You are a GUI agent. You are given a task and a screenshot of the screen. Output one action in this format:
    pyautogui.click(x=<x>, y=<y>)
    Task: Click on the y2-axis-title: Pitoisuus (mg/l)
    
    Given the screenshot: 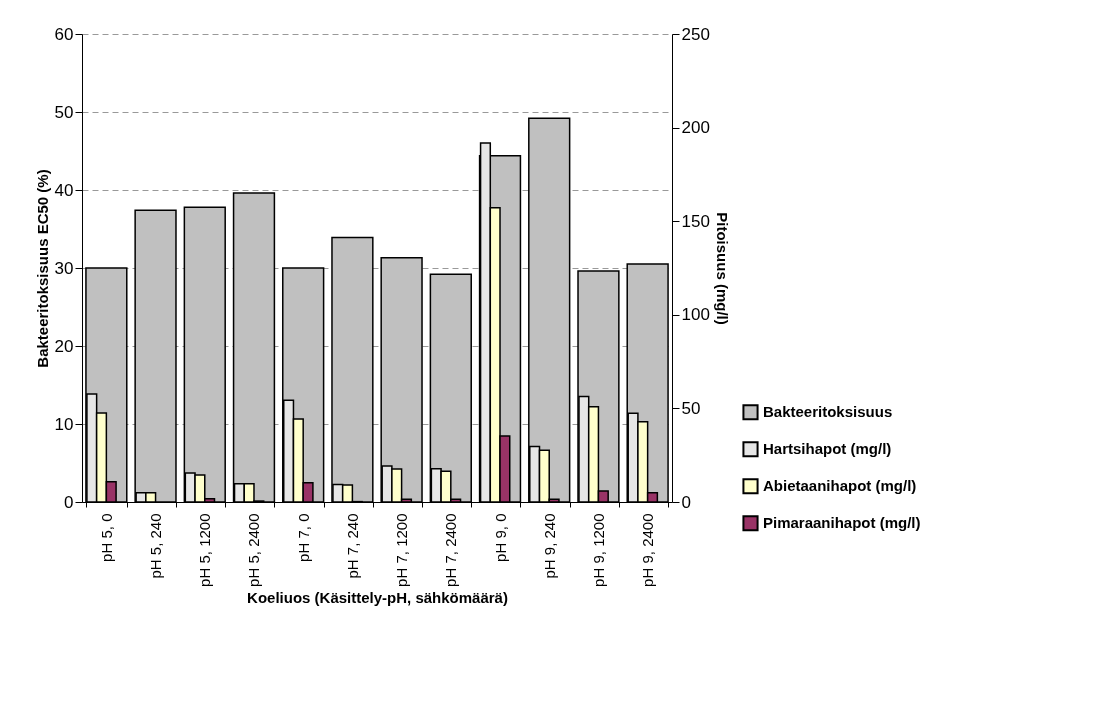 What is the action you would take?
    pyautogui.click(x=722, y=268)
    